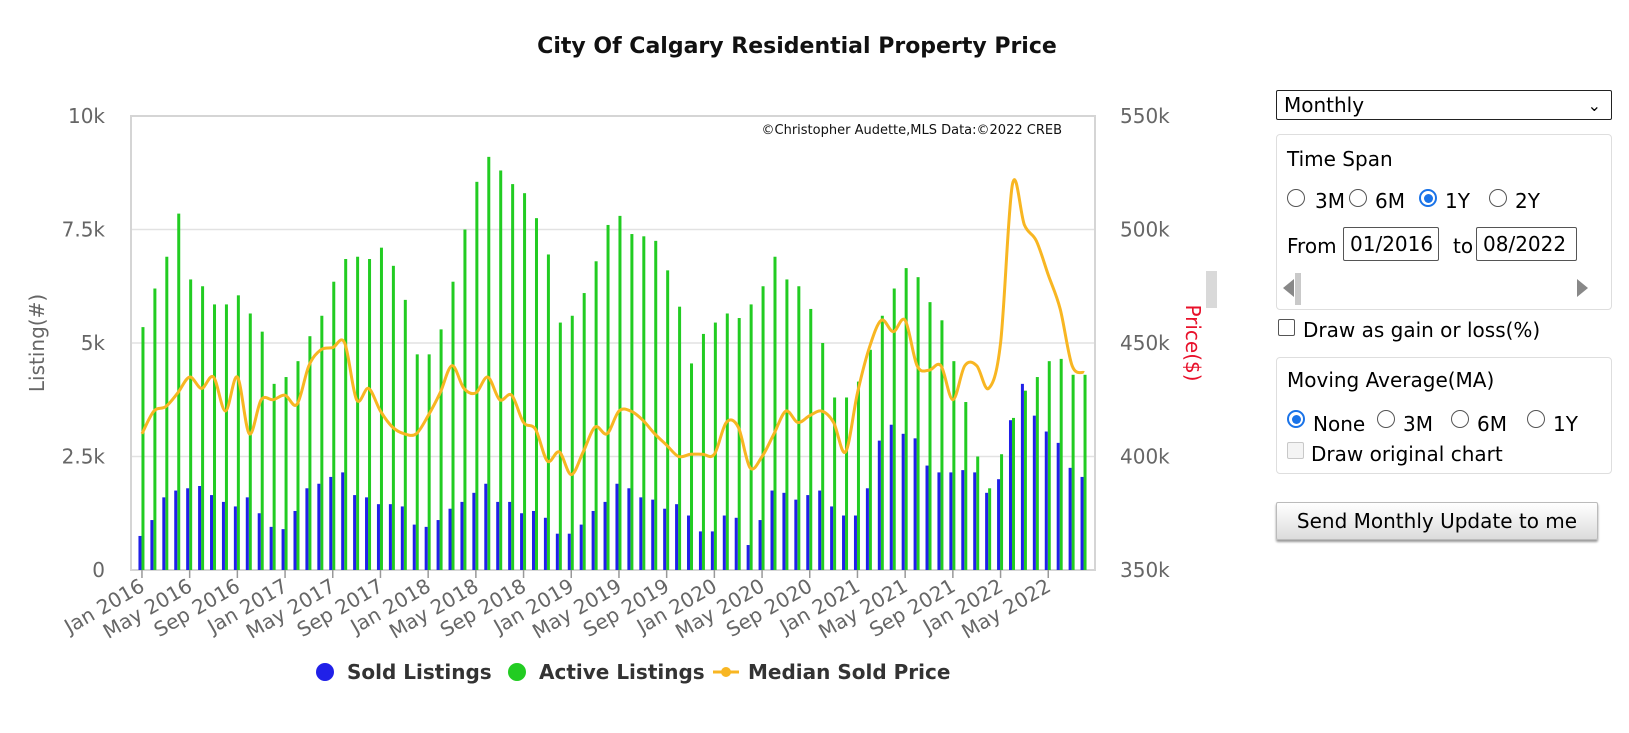 This screenshot has height=733, width=1629. Describe the element at coordinates (1565, 424) in the screenshot. I see `ma-radio-1y-label: 1Y` at that location.